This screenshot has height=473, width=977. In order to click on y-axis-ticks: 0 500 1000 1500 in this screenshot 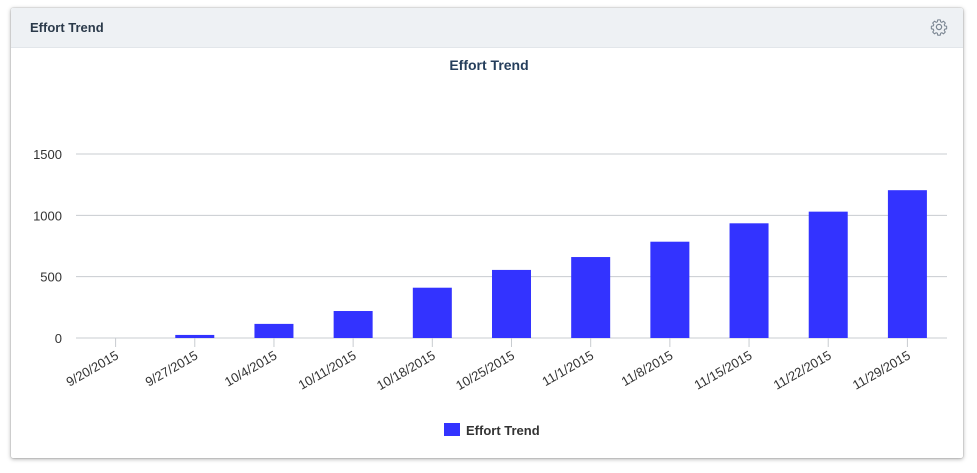, I will do `click(47, 246)`.